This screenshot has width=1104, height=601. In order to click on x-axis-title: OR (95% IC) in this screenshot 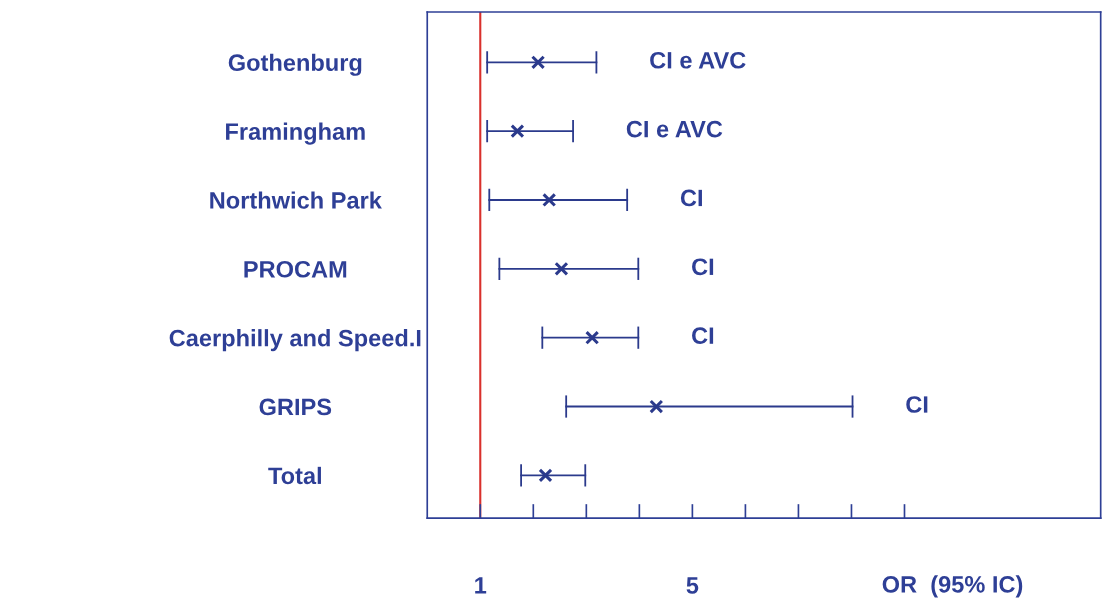, I will do `click(952, 586)`.